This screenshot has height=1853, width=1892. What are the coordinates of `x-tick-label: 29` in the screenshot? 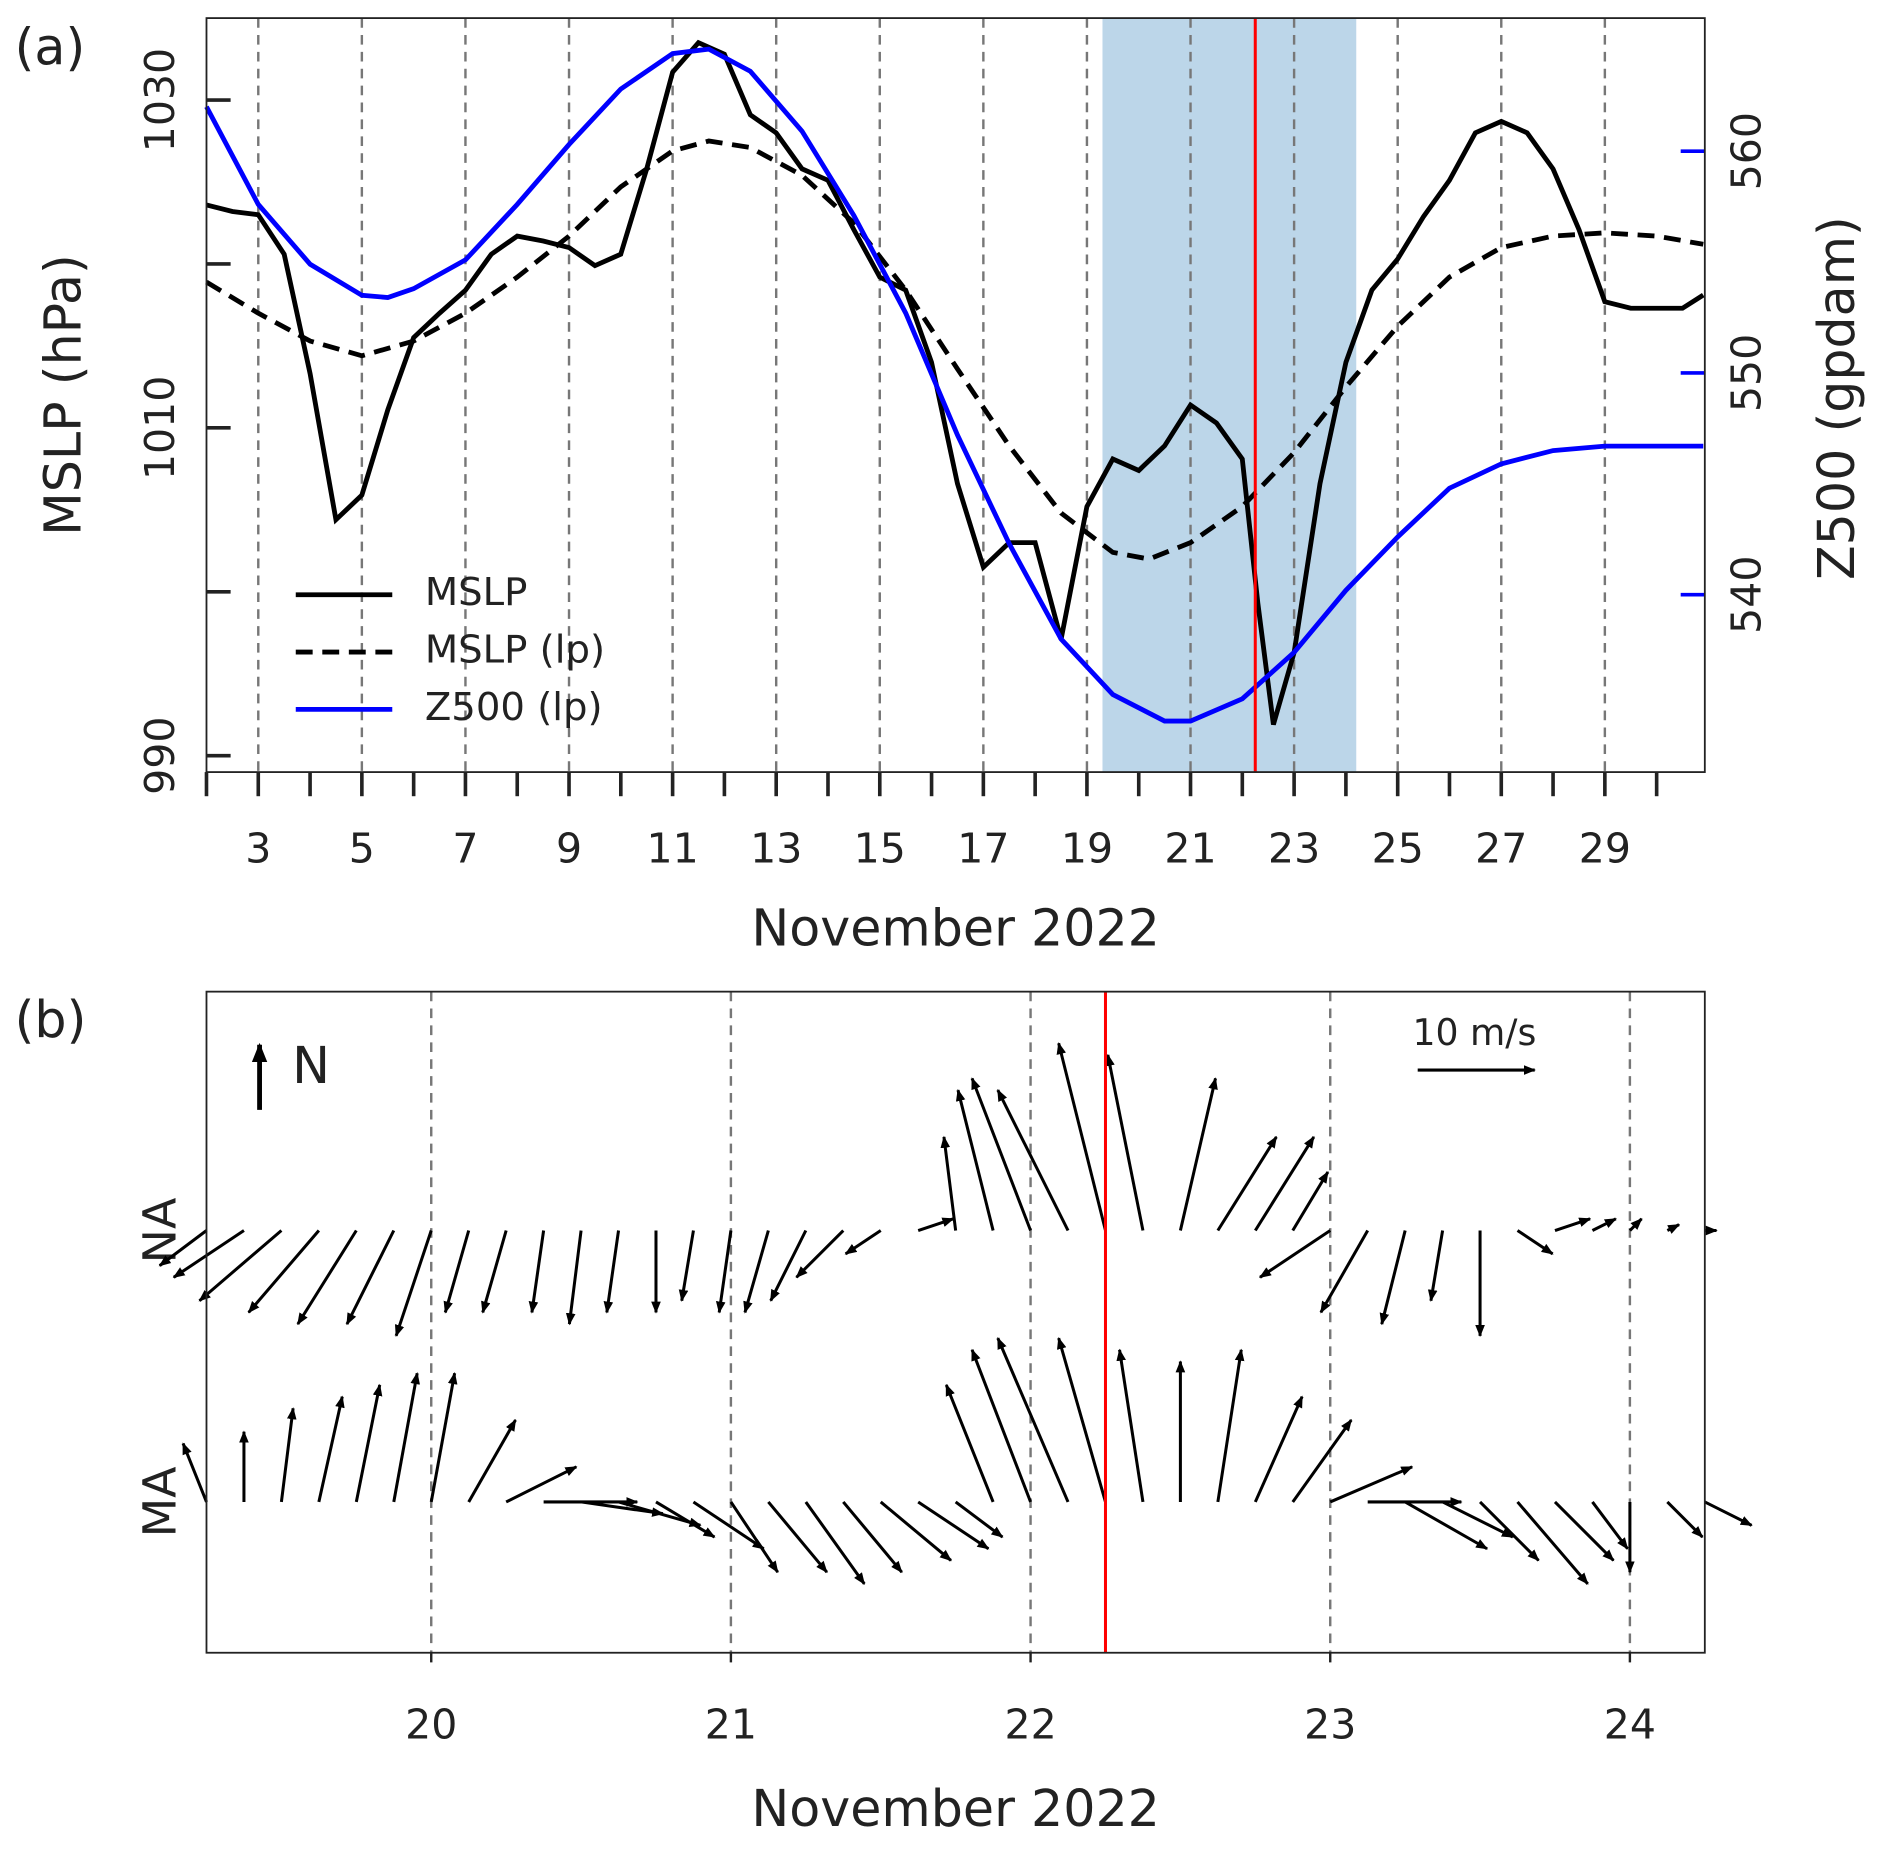 It's located at (1605, 849).